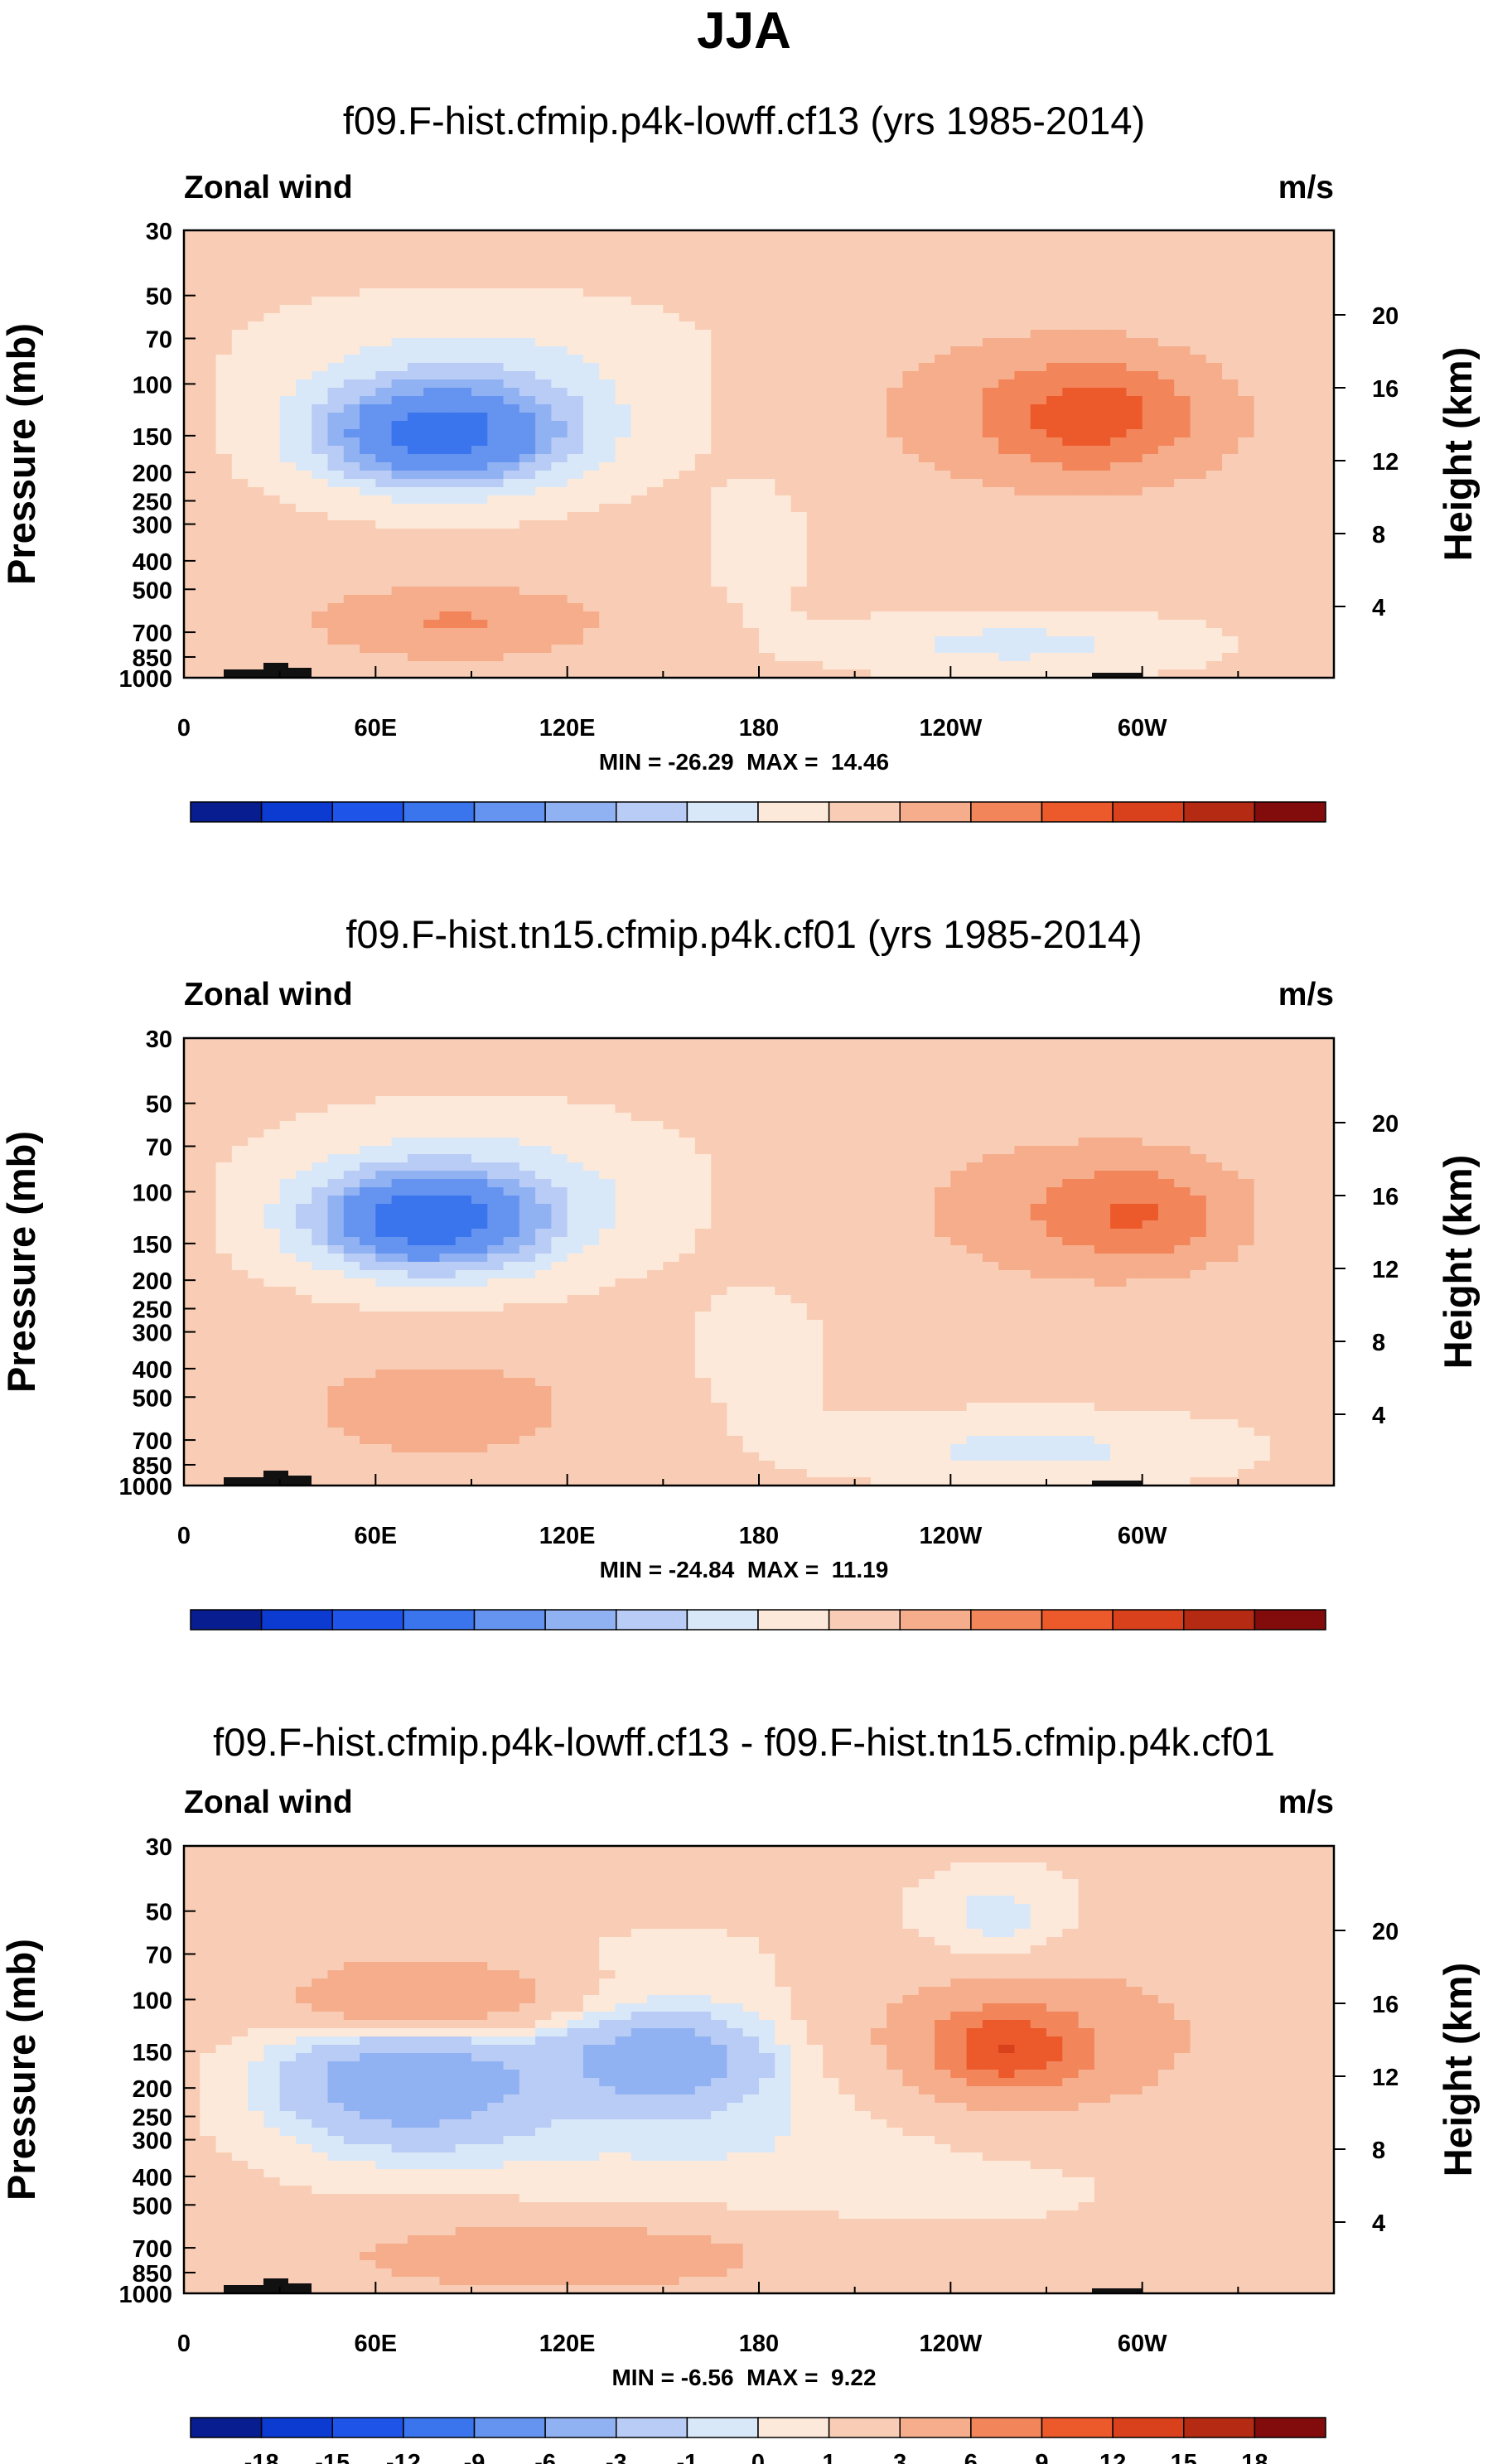  What do you see at coordinates (1458, 454) in the screenshot?
I see `height-axis-title: Height (km)` at bounding box center [1458, 454].